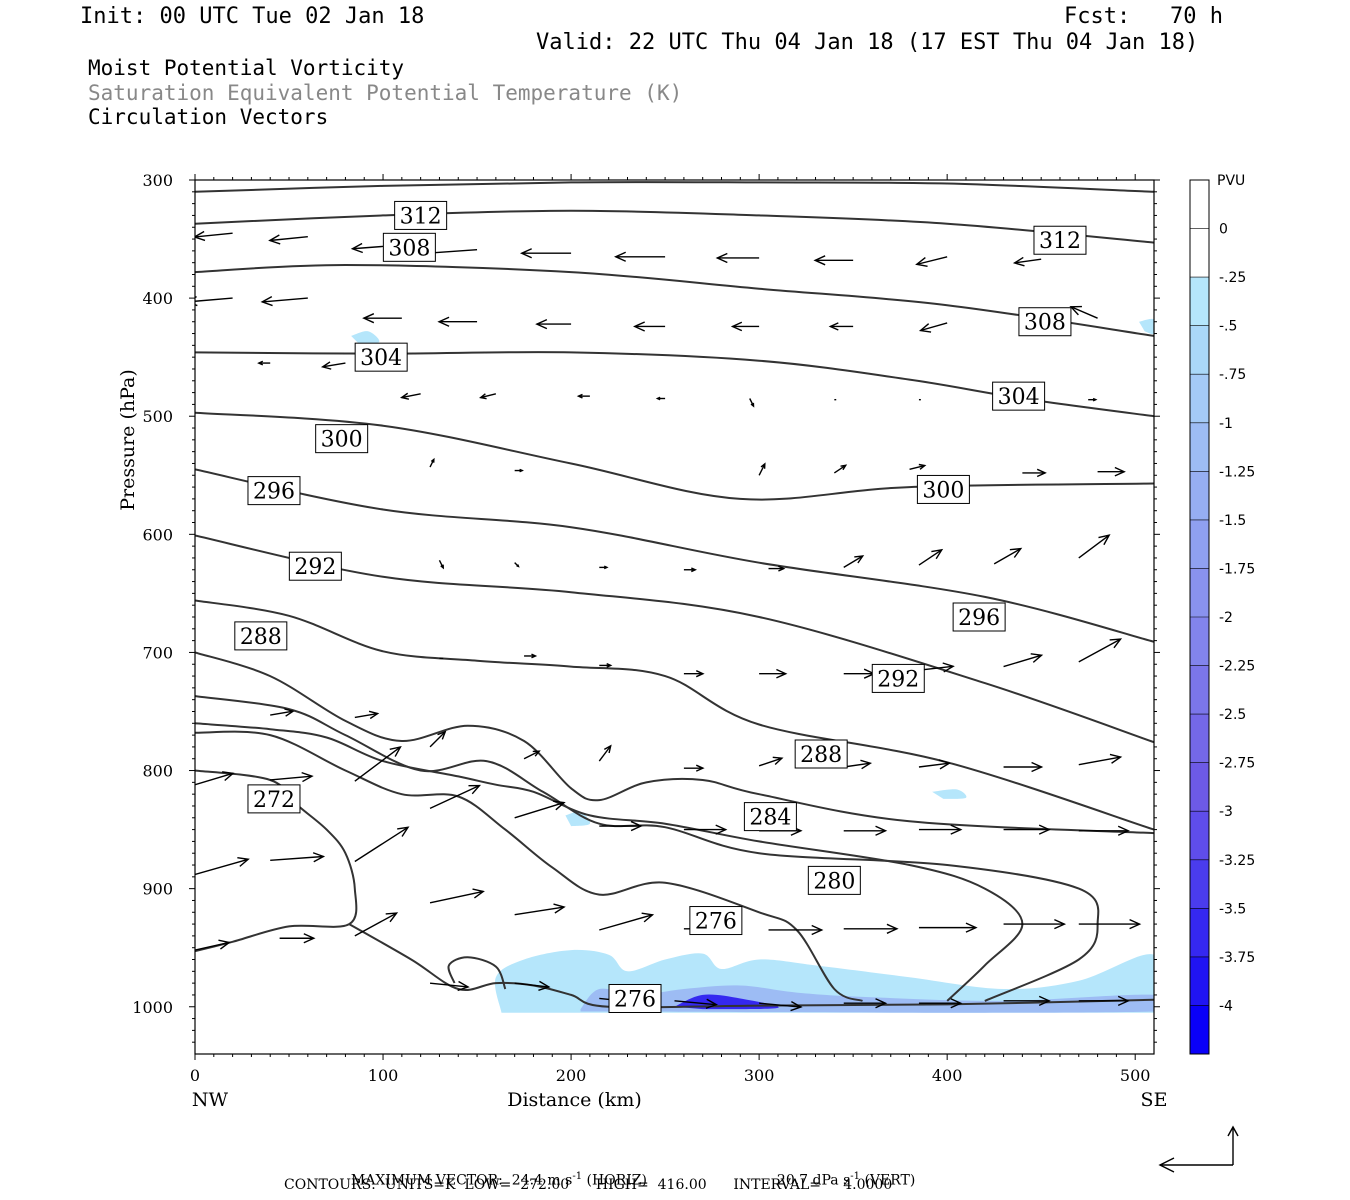 Image resolution: width=1350 pixels, height=1200 pixels. I want to click on contour-label-text: 312, so click(421, 216).